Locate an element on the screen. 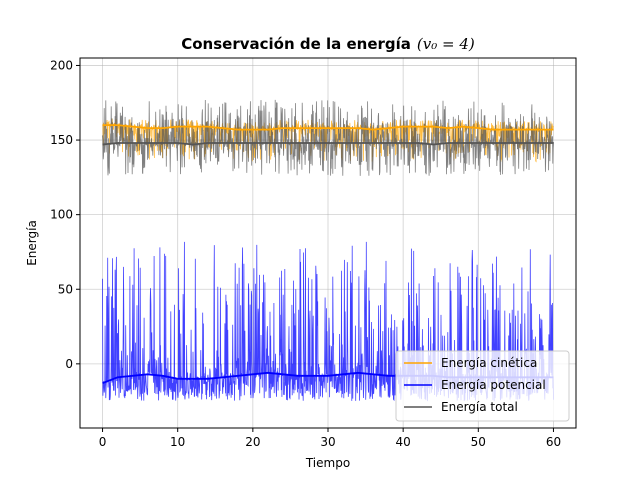  x-tick-label: 60 is located at coordinates (553, 442).